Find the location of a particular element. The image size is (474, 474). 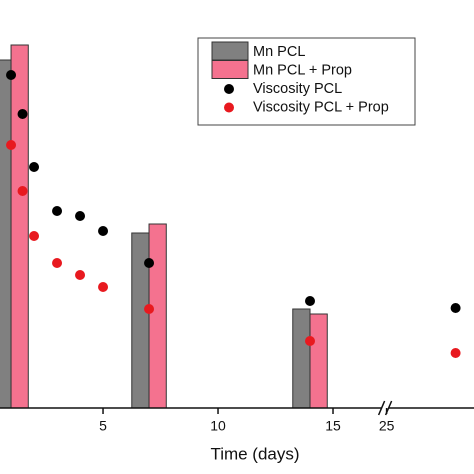

x-axis-title: Time (days) is located at coordinates (254, 453).